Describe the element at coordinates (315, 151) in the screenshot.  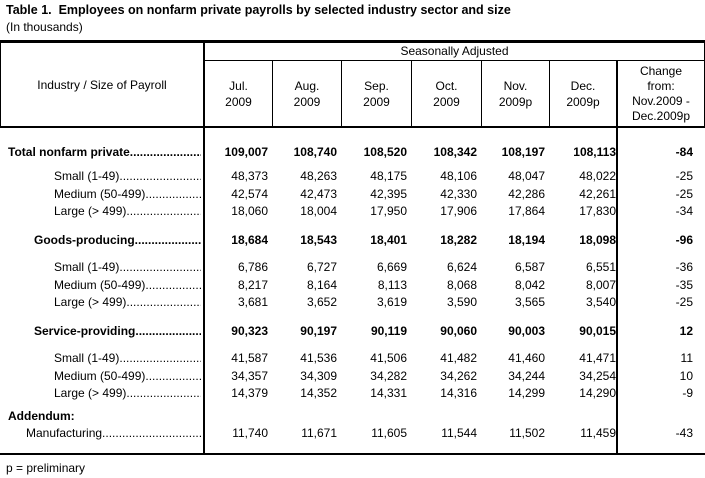
I see `value-cell: 108,740` at that location.